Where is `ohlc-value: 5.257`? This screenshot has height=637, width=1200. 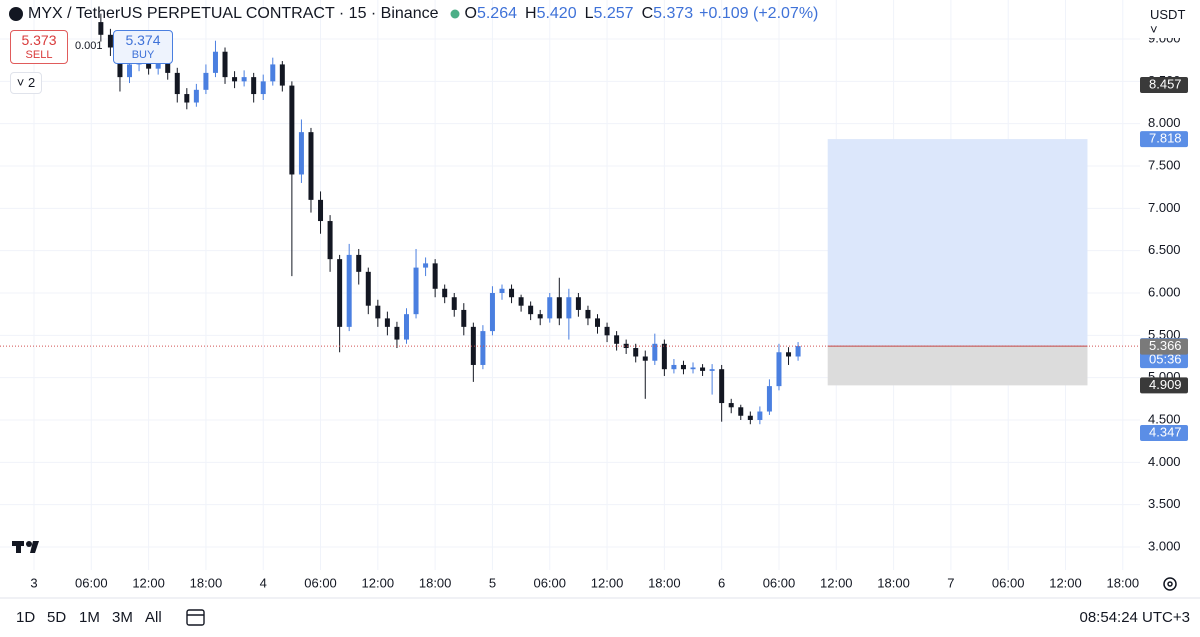 ohlc-value: 5.257 is located at coordinates (613, 13).